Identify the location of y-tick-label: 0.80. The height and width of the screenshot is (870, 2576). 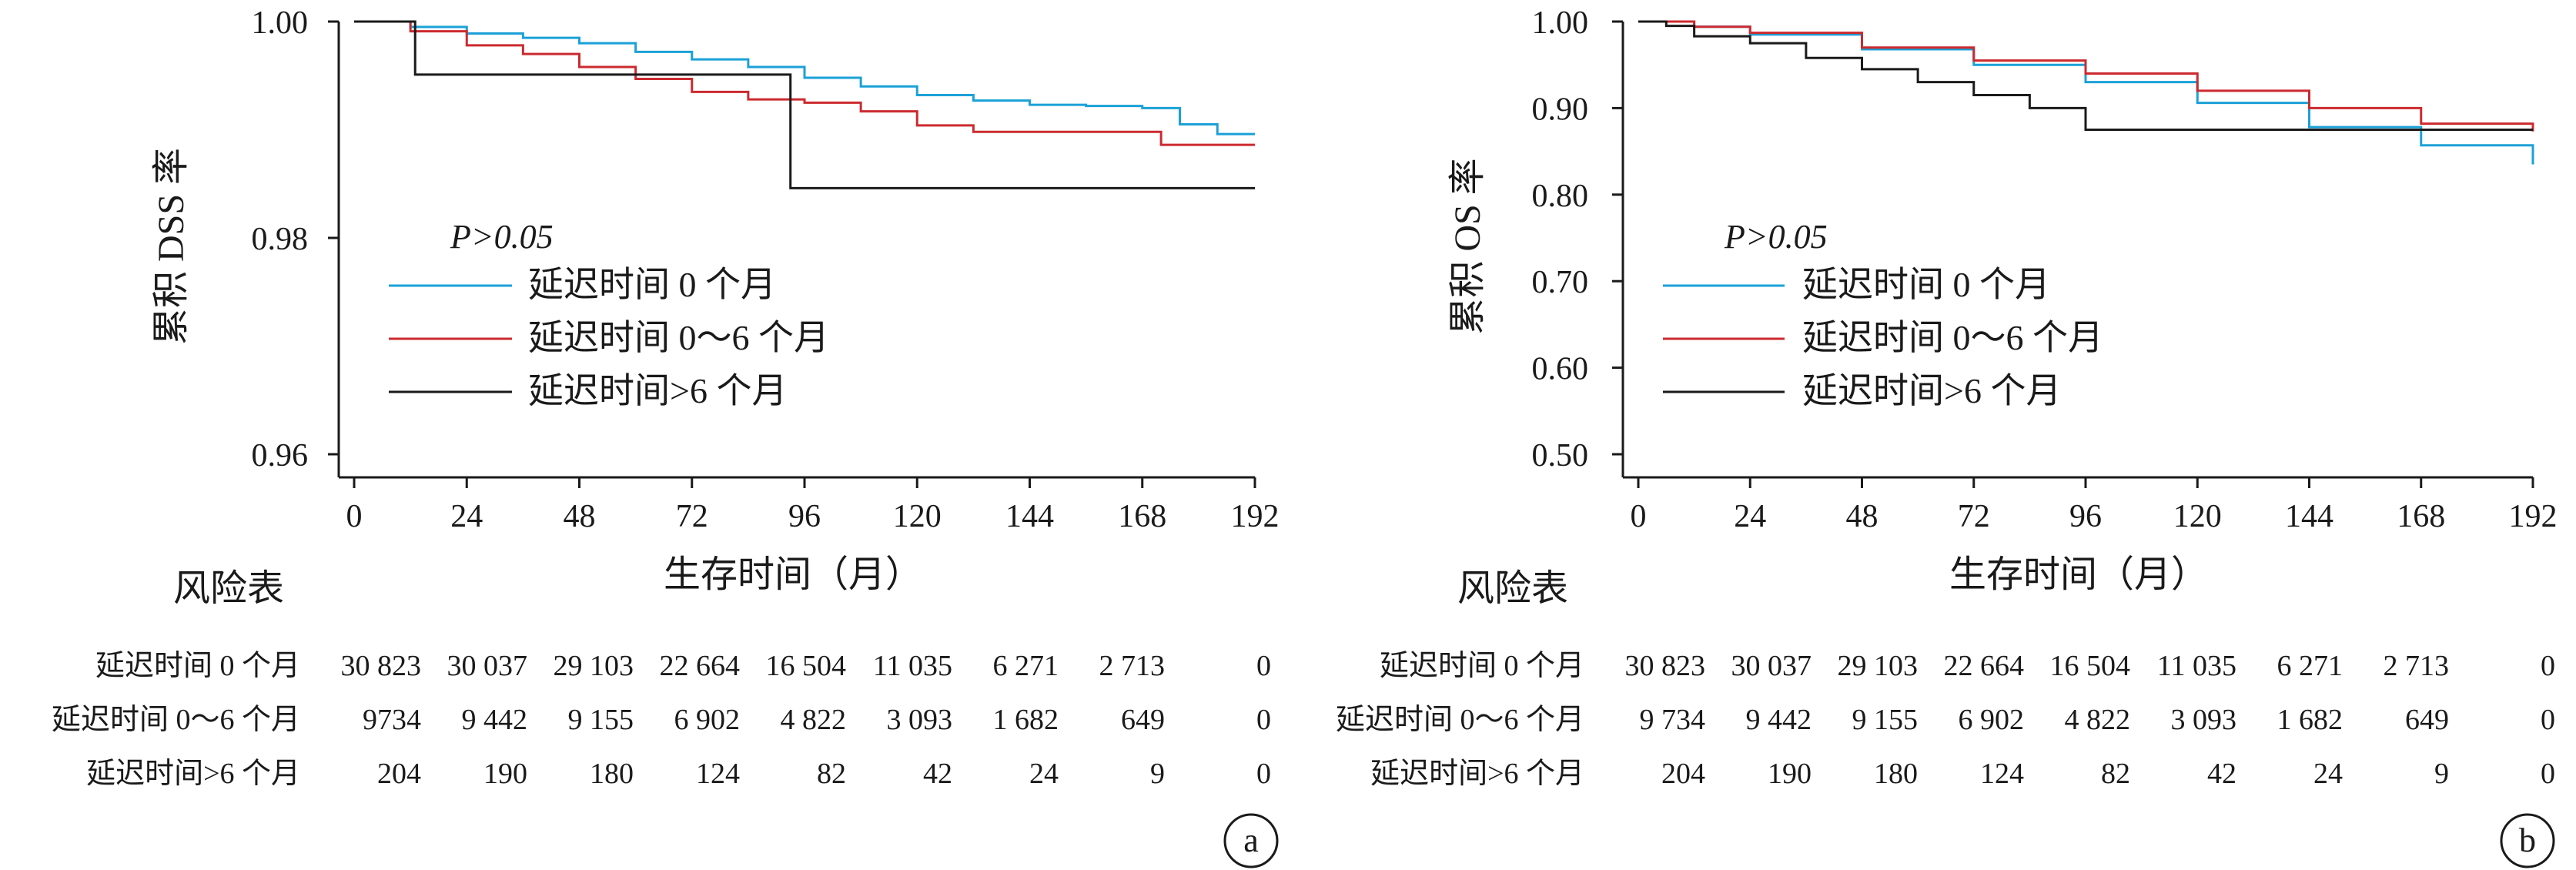
(1561, 196).